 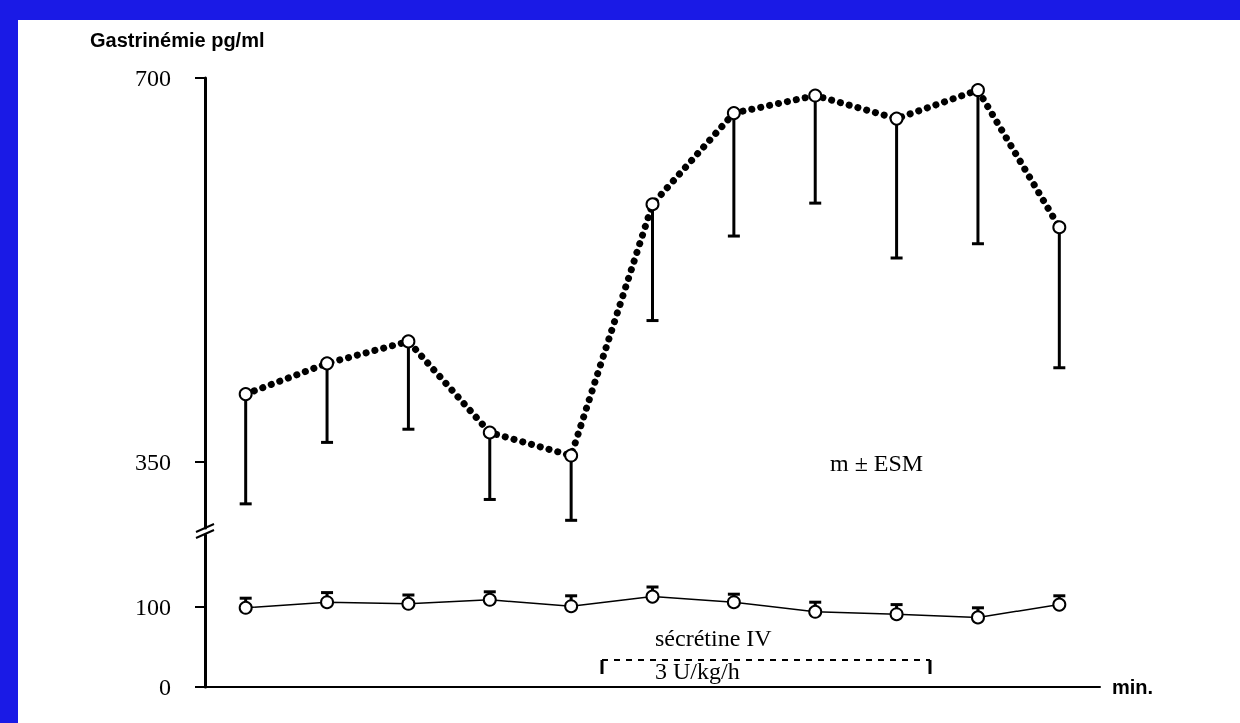 What do you see at coordinates (153, 462) in the screenshot?
I see `y-tick-label: 350` at bounding box center [153, 462].